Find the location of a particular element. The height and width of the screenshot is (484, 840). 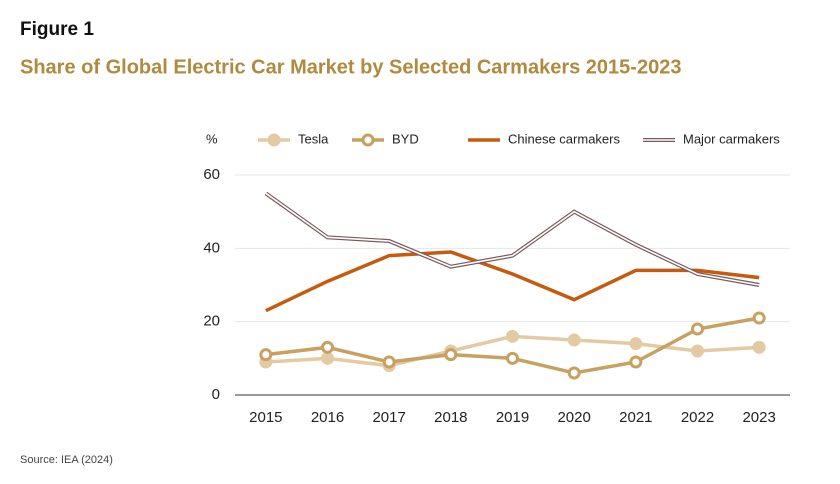

x-tick-label: 2015 is located at coordinates (265, 417).